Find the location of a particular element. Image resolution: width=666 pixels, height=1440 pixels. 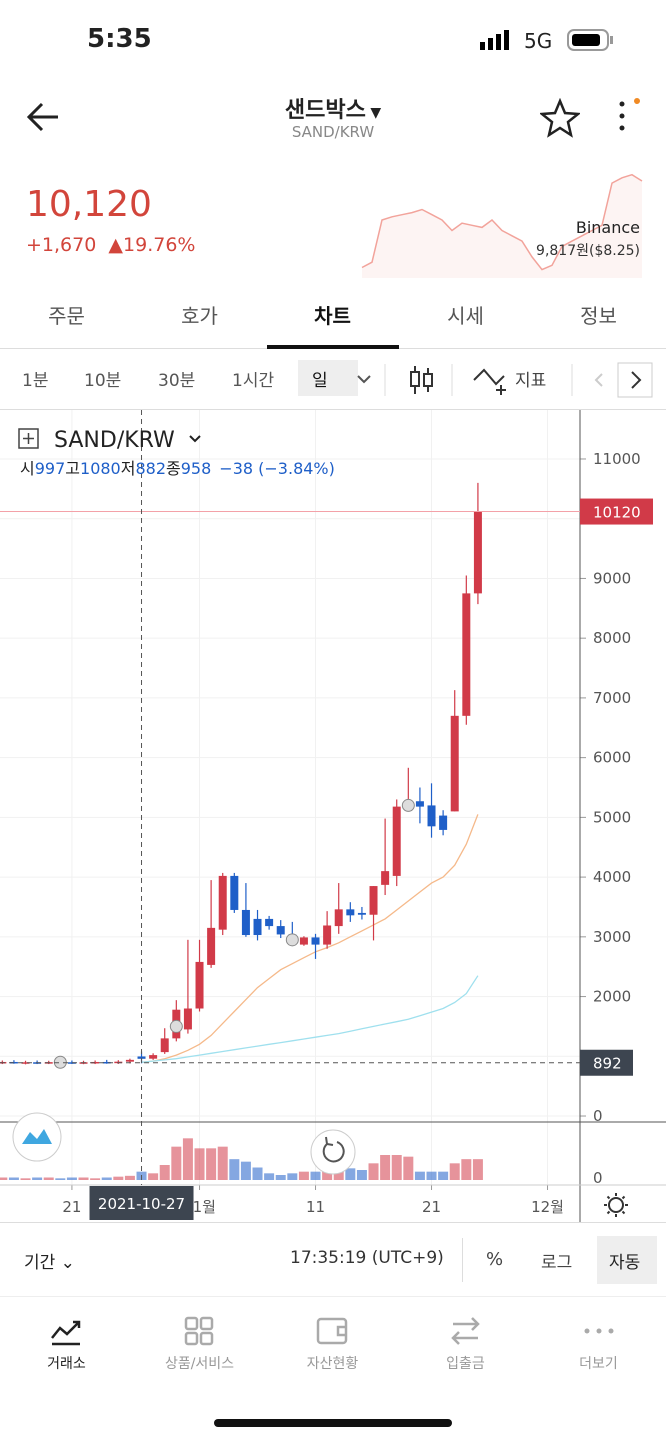

y-tick-label: 8000 is located at coordinates (612, 638).